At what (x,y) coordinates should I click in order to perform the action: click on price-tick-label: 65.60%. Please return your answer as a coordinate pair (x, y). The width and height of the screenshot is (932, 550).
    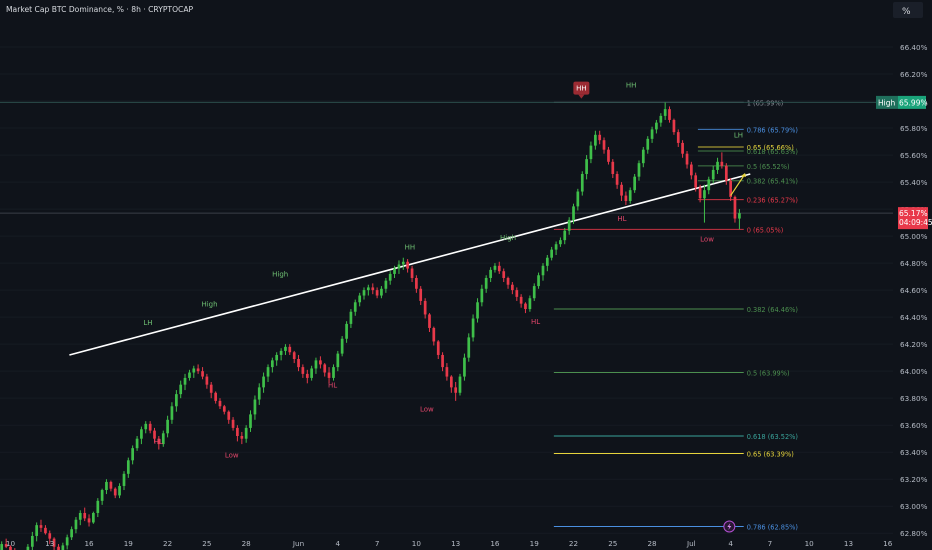
    Looking at the image, I should click on (914, 155).